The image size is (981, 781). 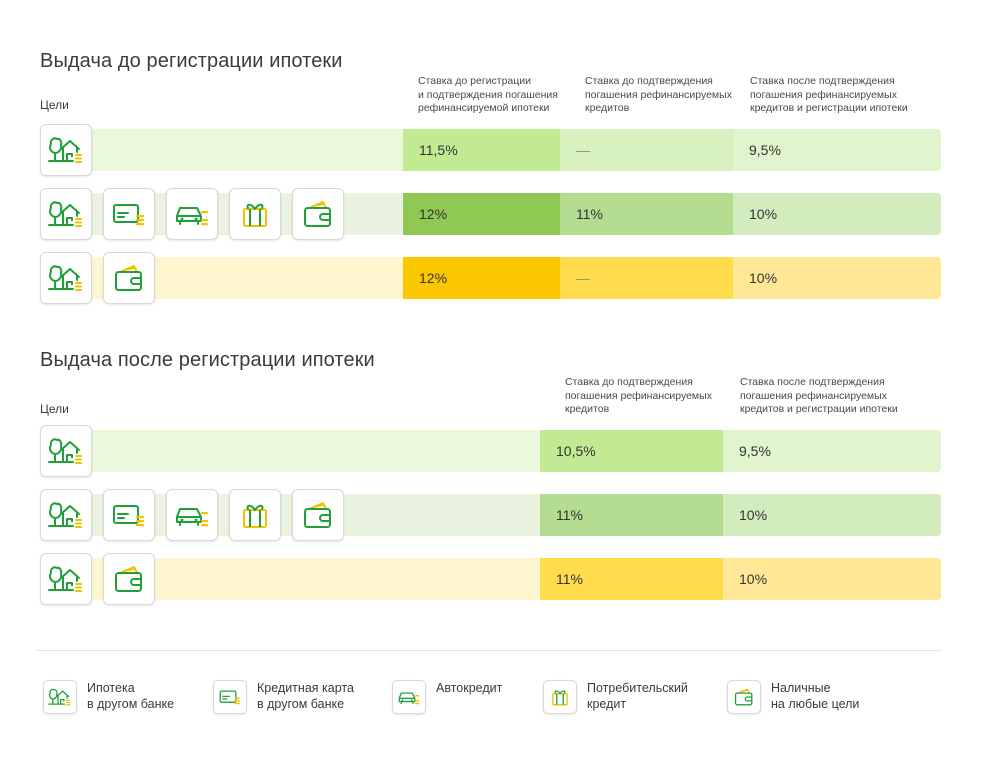 What do you see at coordinates (631, 451) in the screenshot?
I see `rate-cell: 10,5%` at bounding box center [631, 451].